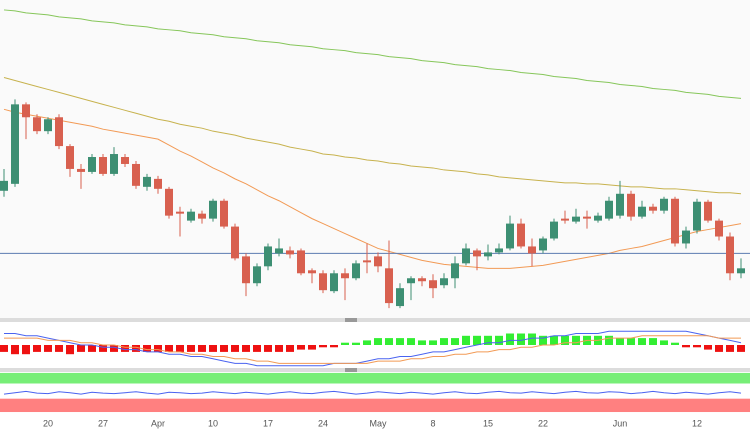  Describe the element at coordinates (158, 423) in the screenshot. I see `x-tick-label: Apr` at that location.